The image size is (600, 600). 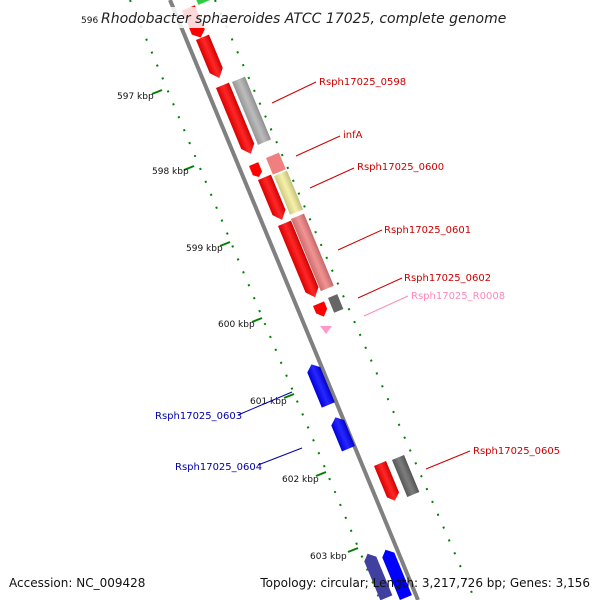 I want to click on tick-label-596: 596, so click(x=89, y=21).